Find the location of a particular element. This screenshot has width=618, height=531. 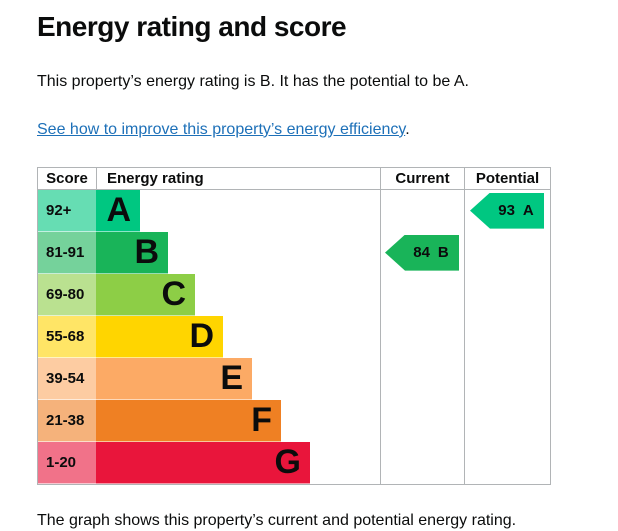

band-row-g: 1-20 G is located at coordinates (294, 462).